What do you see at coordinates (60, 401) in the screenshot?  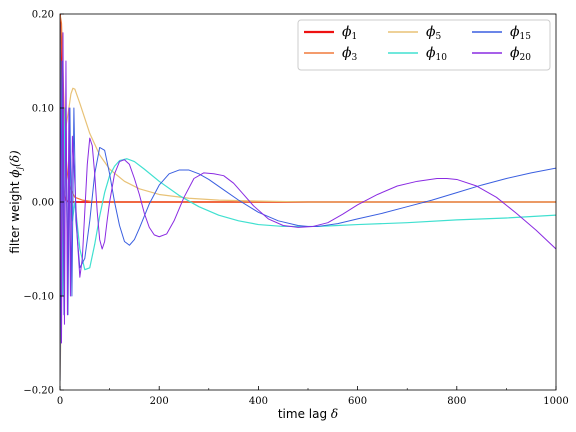 I see `x-tick-label: 0` at bounding box center [60, 401].